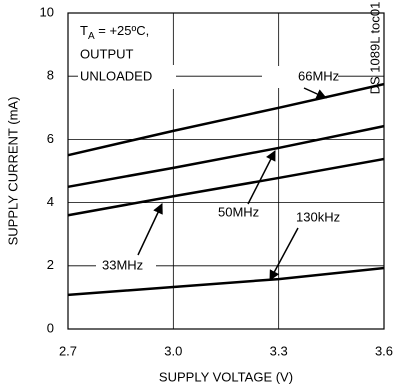 The width and height of the screenshot is (397, 390). Describe the element at coordinates (279, 350) in the screenshot. I see `x-tick-label: 3.3` at that location.